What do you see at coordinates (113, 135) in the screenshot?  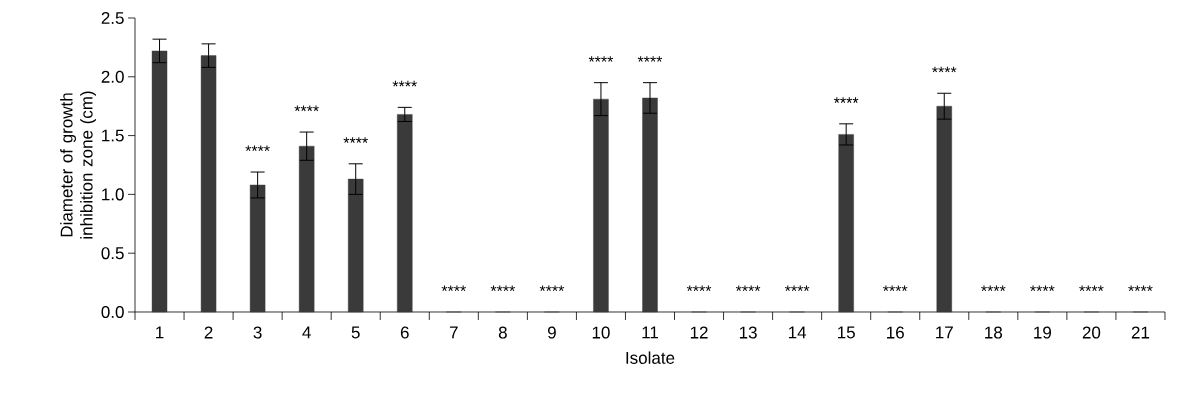 I see `y-tick-label: 1.5` at bounding box center [113, 135].